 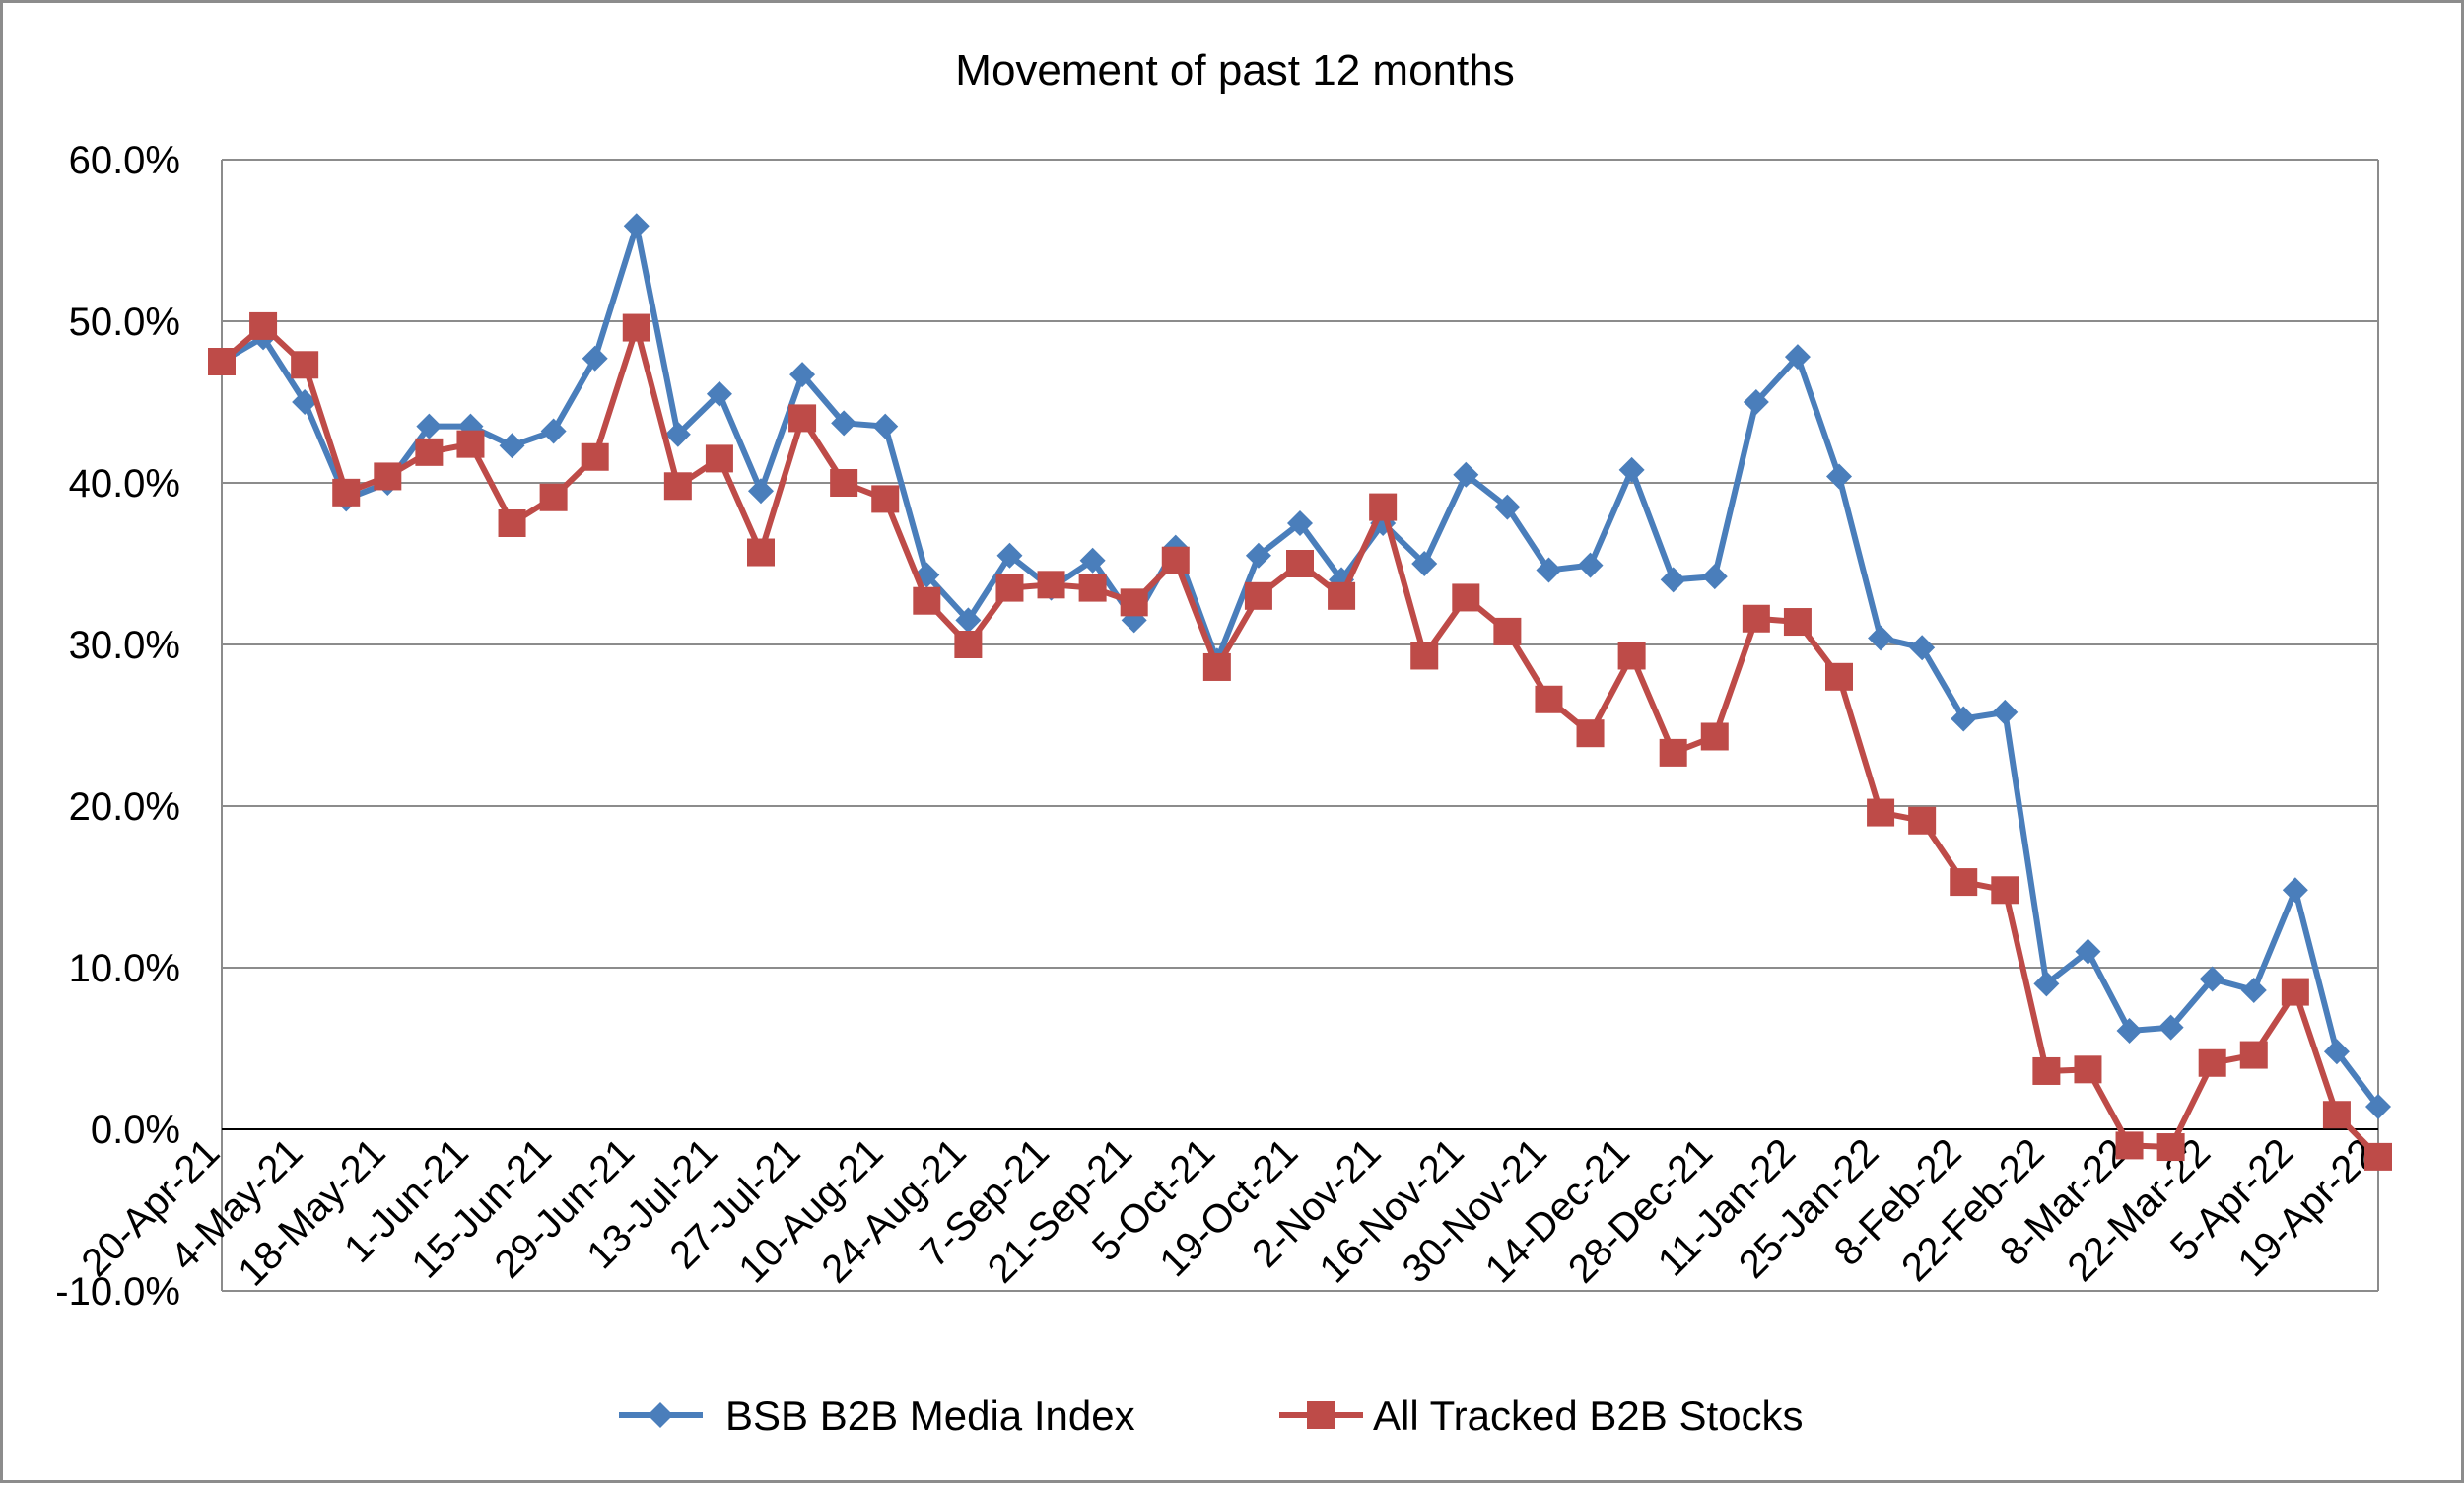 What do you see at coordinates (1234, 70) in the screenshot?
I see `chart-title: Movement of past 12 months` at bounding box center [1234, 70].